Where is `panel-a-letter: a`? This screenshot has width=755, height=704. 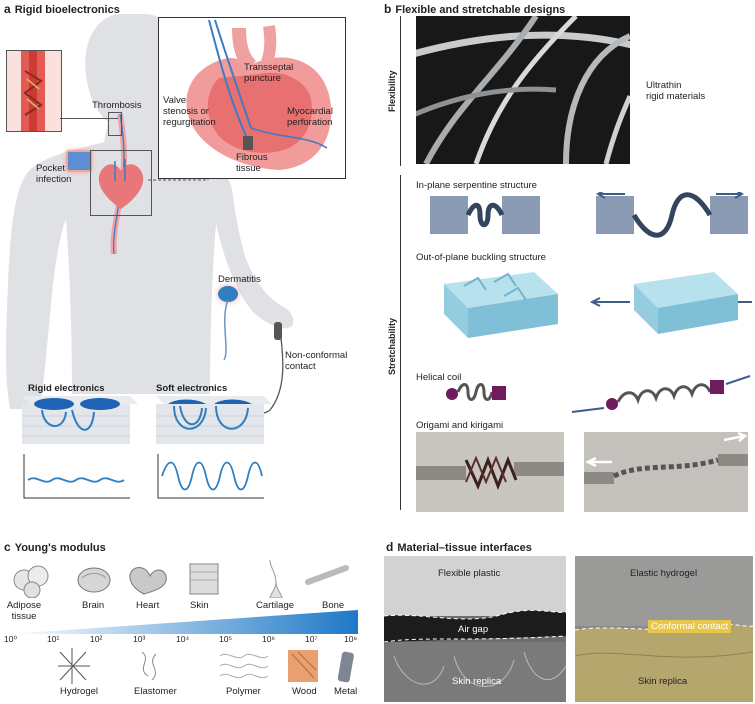 panel-a-letter: a is located at coordinates (7, 9).